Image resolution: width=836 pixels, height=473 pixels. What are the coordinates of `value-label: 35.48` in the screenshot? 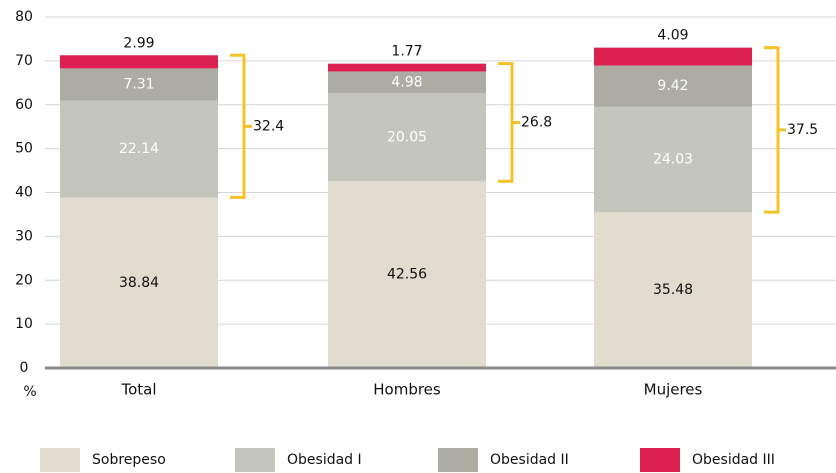 It's located at (673, 290).